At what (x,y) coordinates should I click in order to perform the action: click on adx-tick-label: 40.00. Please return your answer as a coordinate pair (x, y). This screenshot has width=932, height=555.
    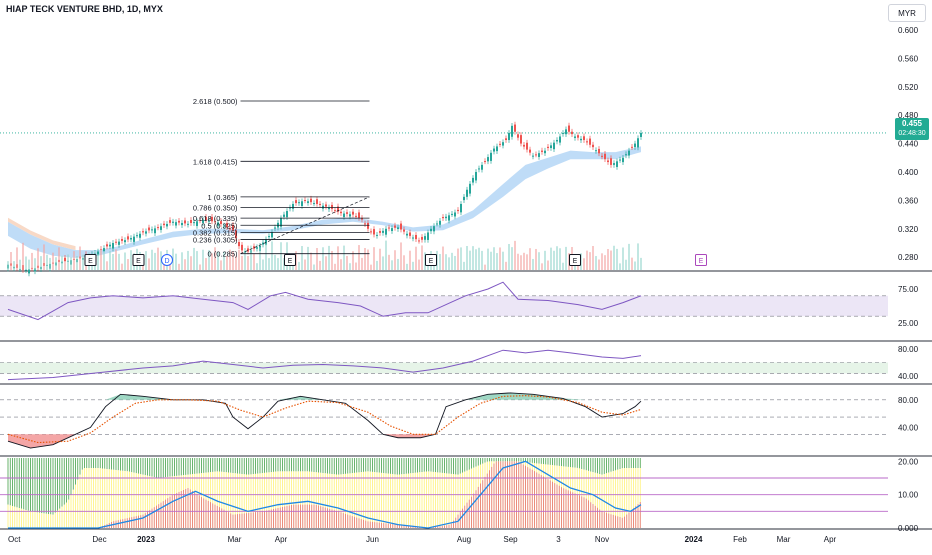
    Looking at the image, I should click on (908, 376).